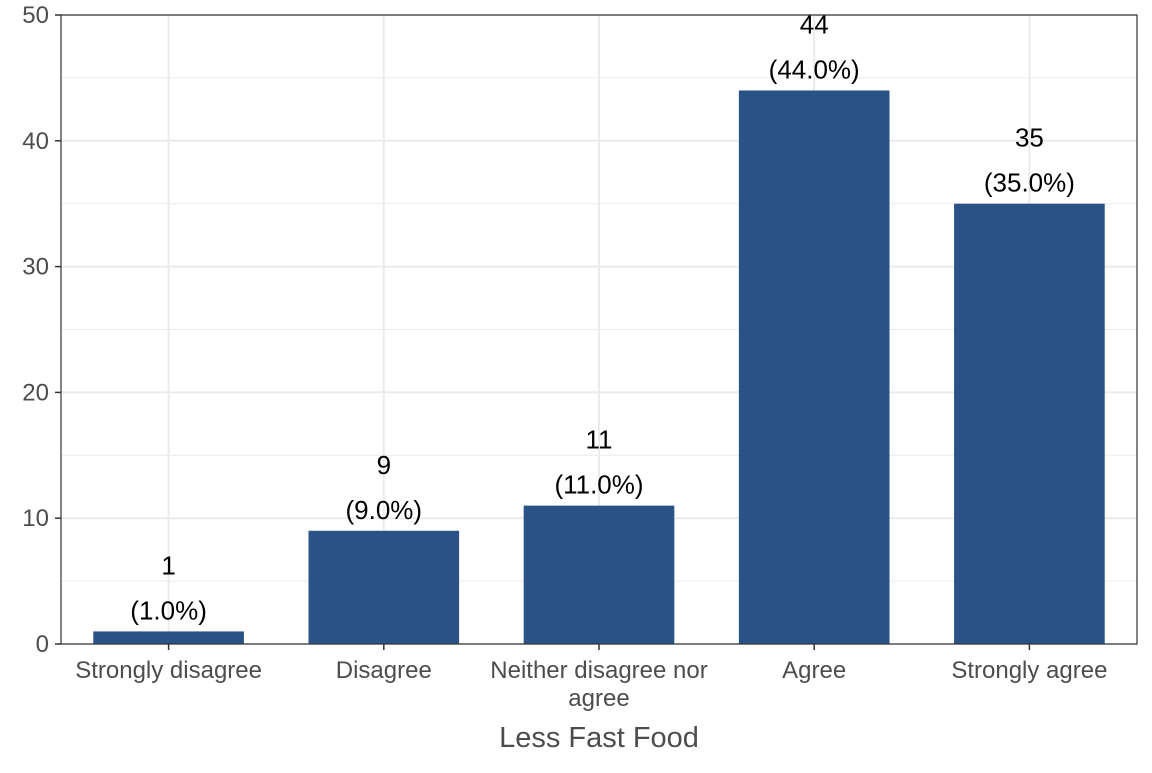 The image size is (1152, 773). What do you see at coordinates (35, 15) in the screenshot?
I see `y-tick-label: 50` at bounding box center [35, 15].